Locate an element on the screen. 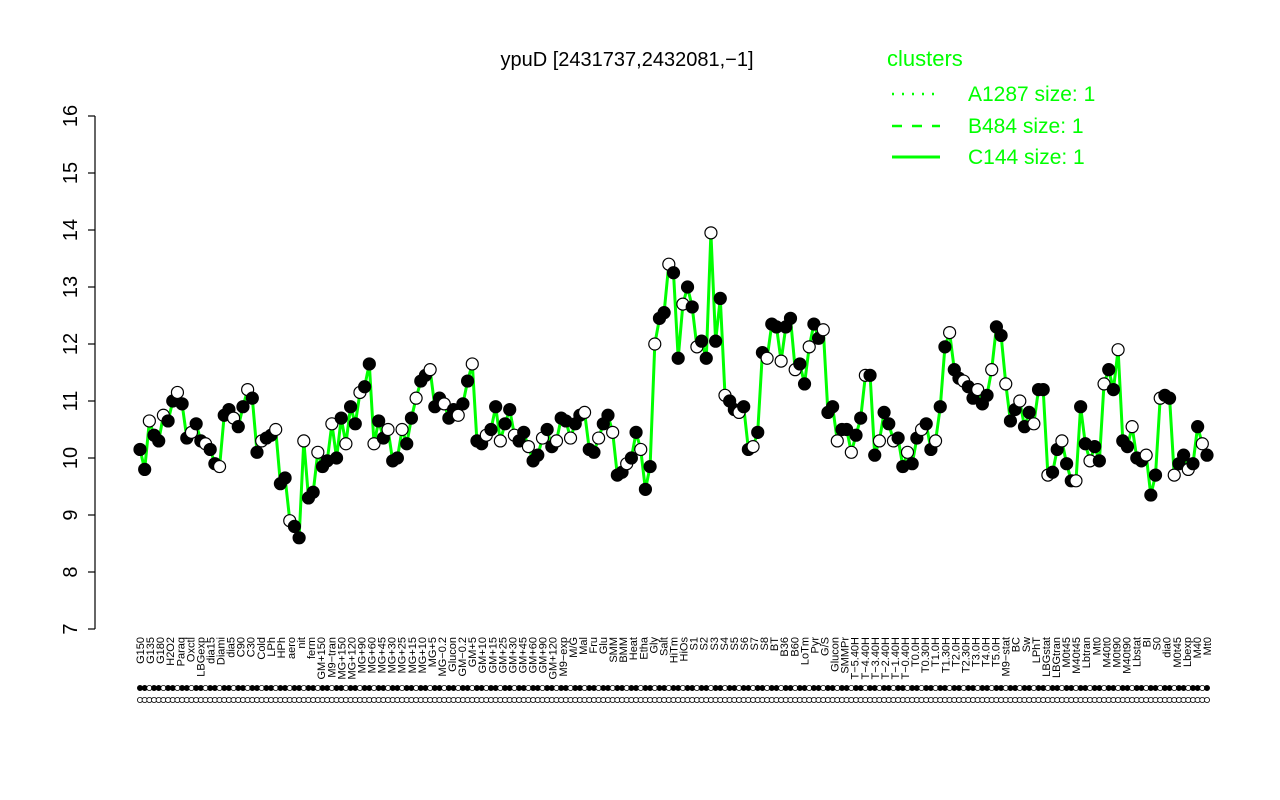  x-tick-label: T−4.40H is located at coordinates (866, 658).